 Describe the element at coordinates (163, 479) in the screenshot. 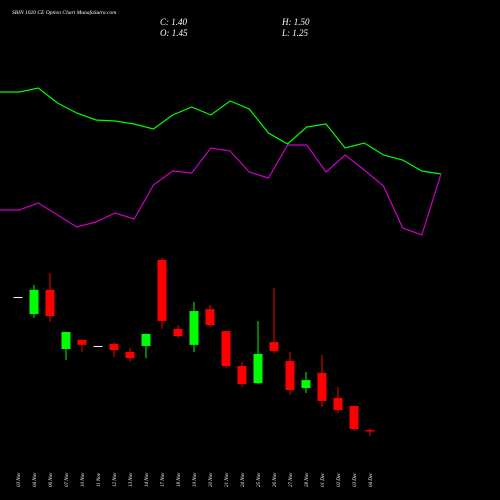

I see `x-tick-label: 17 Nov` at that location.